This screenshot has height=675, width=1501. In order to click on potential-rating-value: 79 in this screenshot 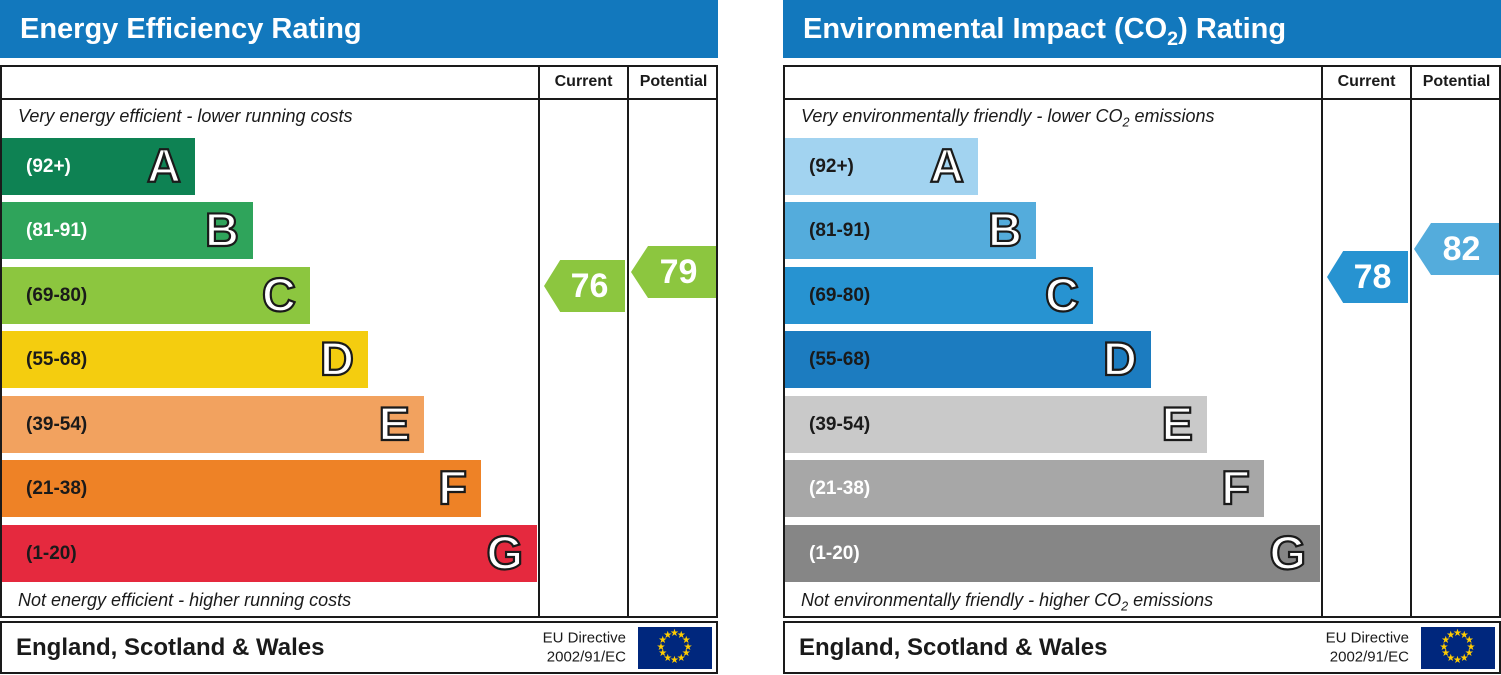, I will do `click(678, 271)`.